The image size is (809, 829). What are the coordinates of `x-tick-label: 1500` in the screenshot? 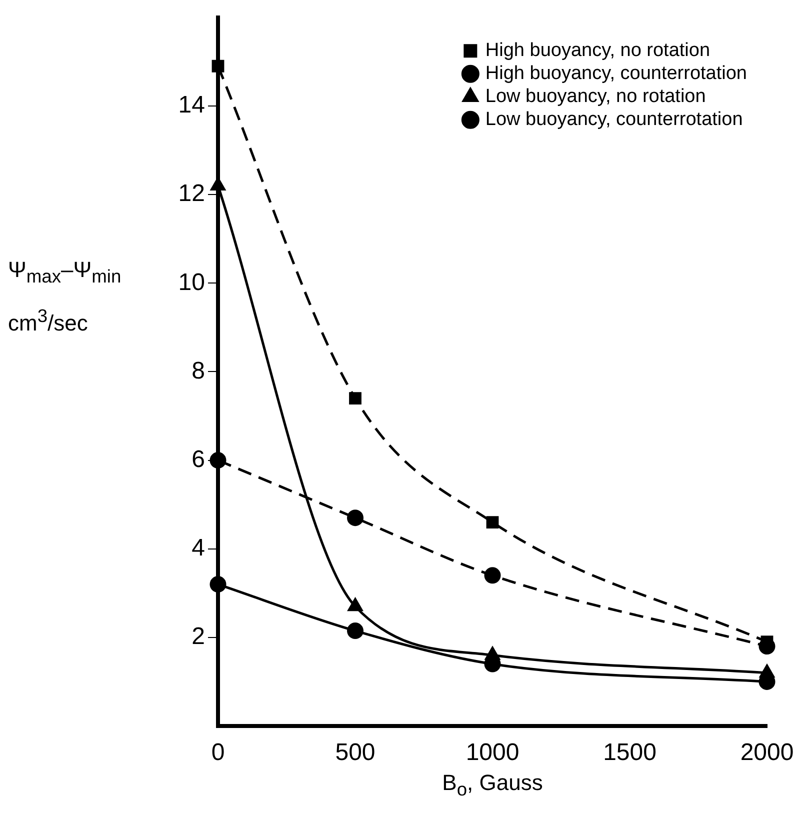 It's located at (629, 752).